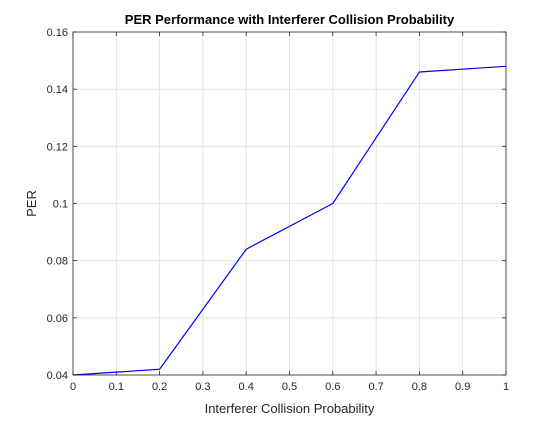  Describe the element at coordinates (57, 319) in the screenshot. I see `y-tick-label: 0.06` at that location.